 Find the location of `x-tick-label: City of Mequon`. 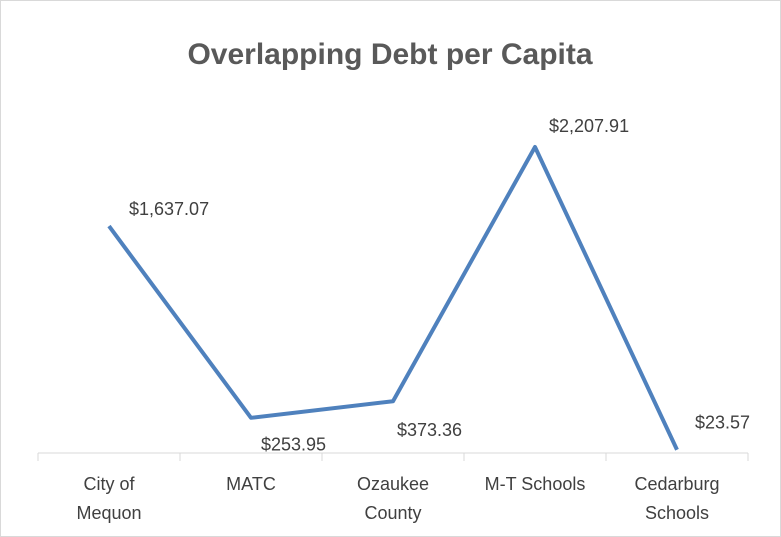

x-tick-label: City of Mequon is located at coordinates (109, 498).